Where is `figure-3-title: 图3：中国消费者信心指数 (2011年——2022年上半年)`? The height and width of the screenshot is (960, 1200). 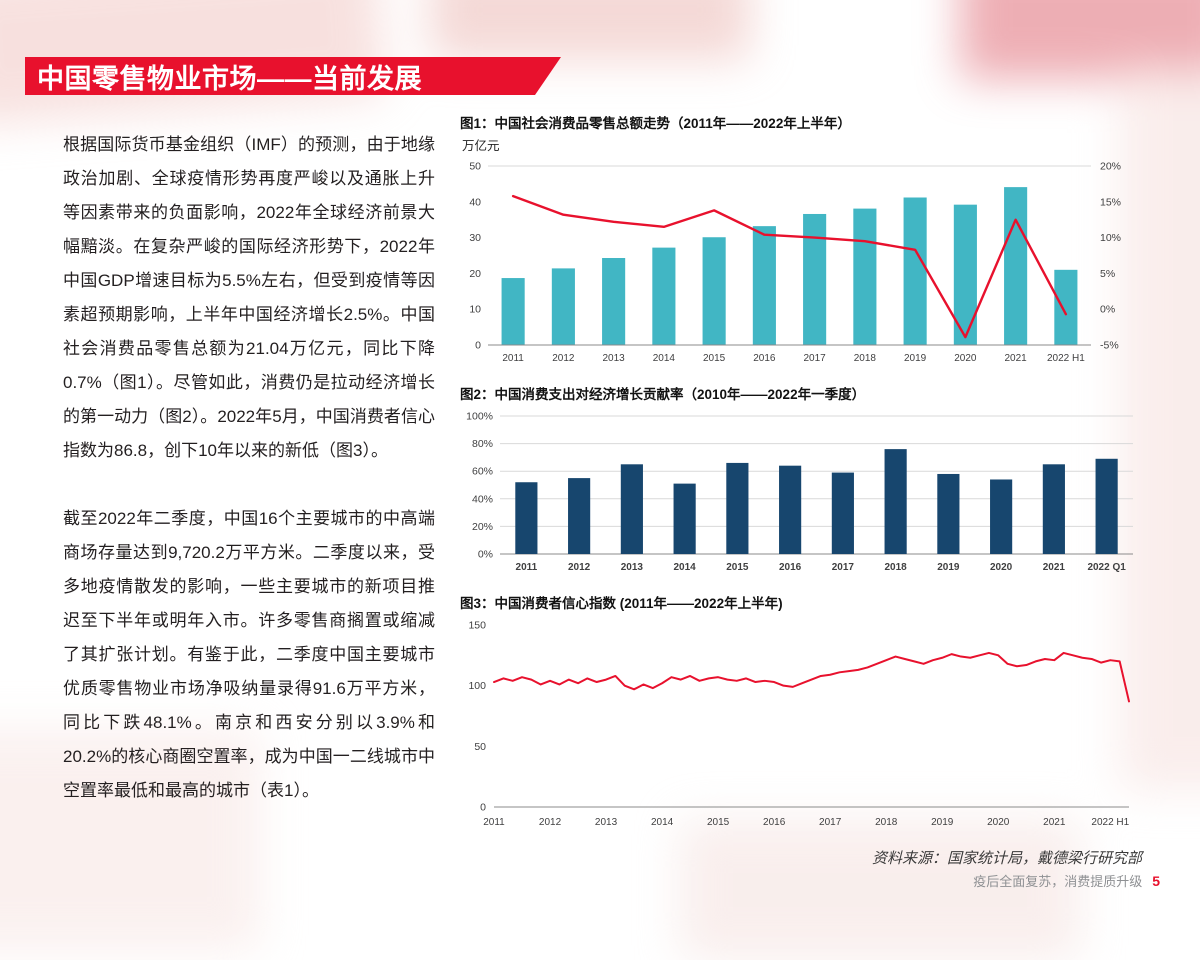 figure-3-title: 图3：中国消费者信心指数 (2011年——2022年上半年) is located at coordinates (621, 603).